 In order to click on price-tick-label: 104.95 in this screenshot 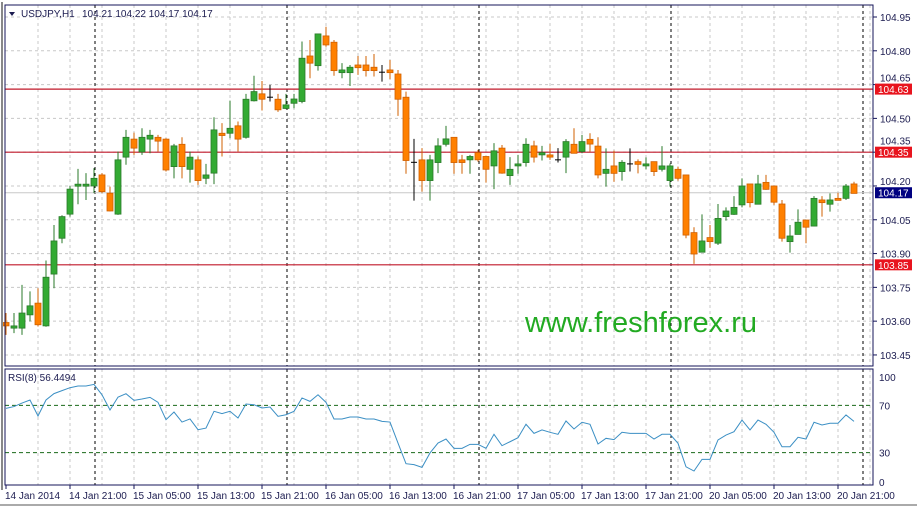, I will do `click(895, 18)`.